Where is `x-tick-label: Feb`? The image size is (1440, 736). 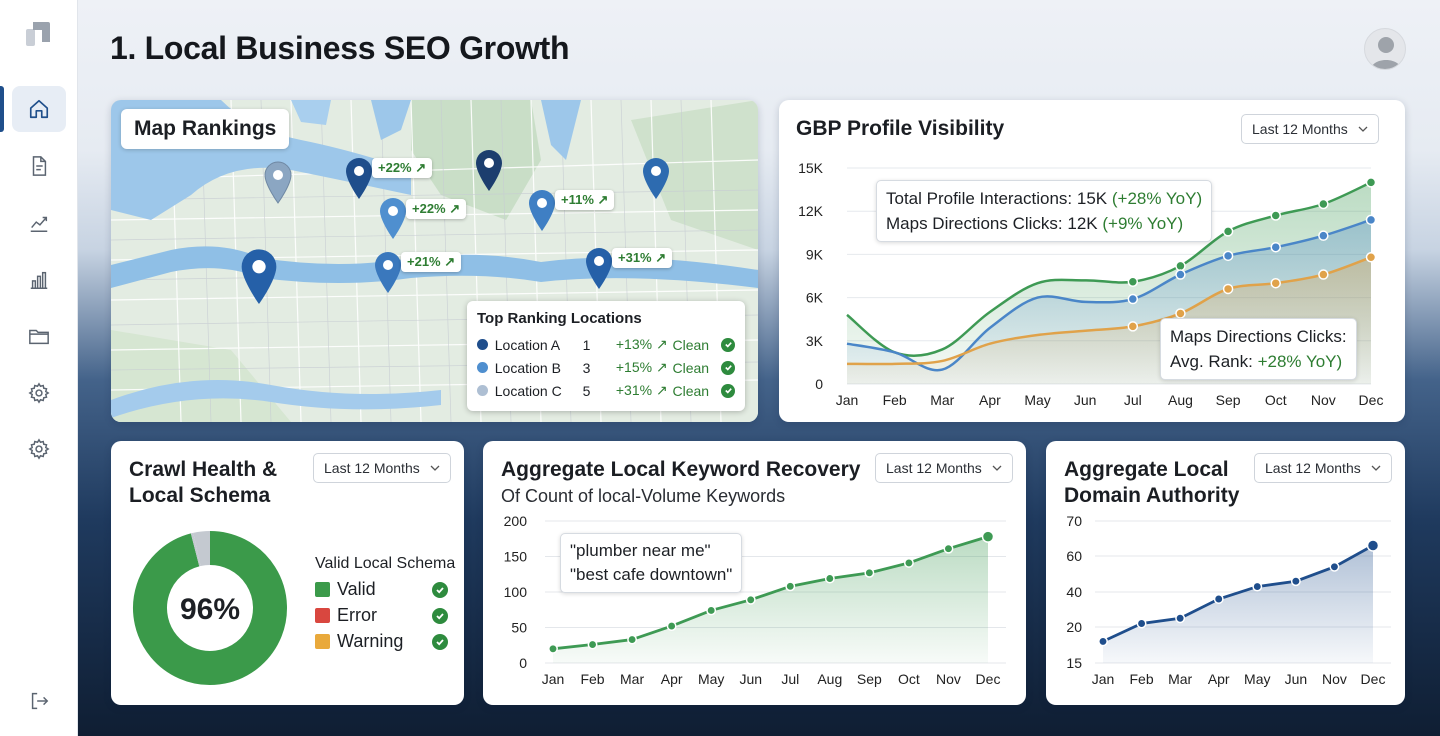
x-tick-label: Feb is located at coordinates (592, 679).